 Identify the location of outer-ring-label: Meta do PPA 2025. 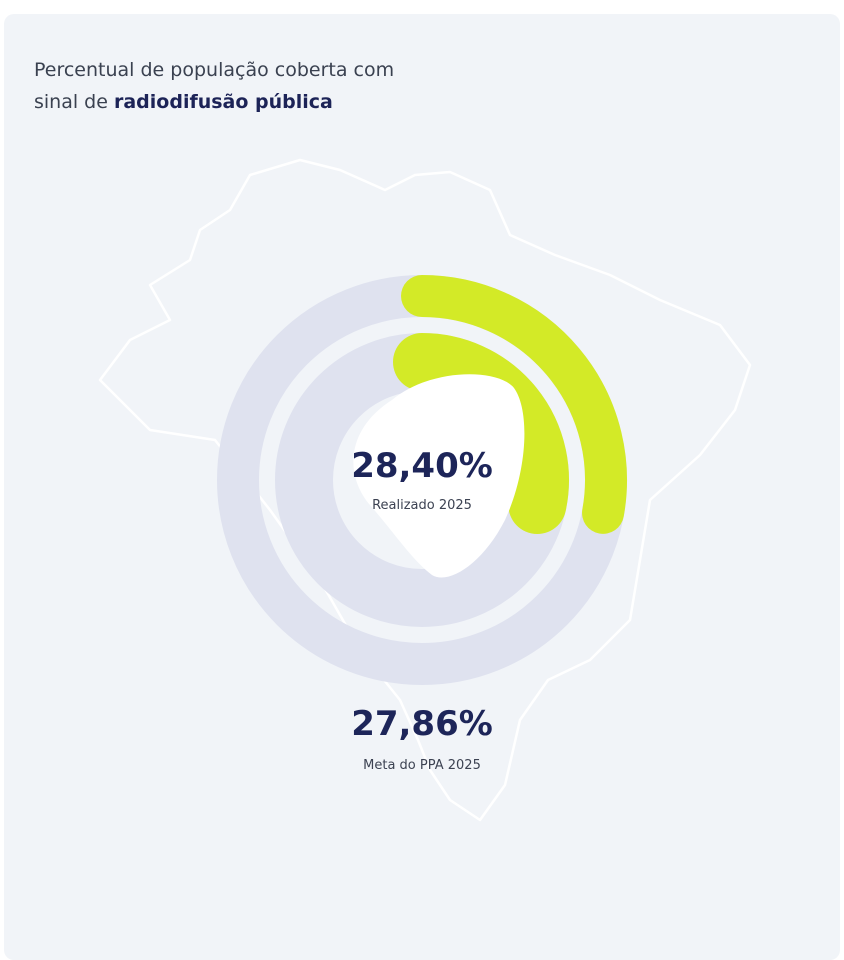
(422, 765).